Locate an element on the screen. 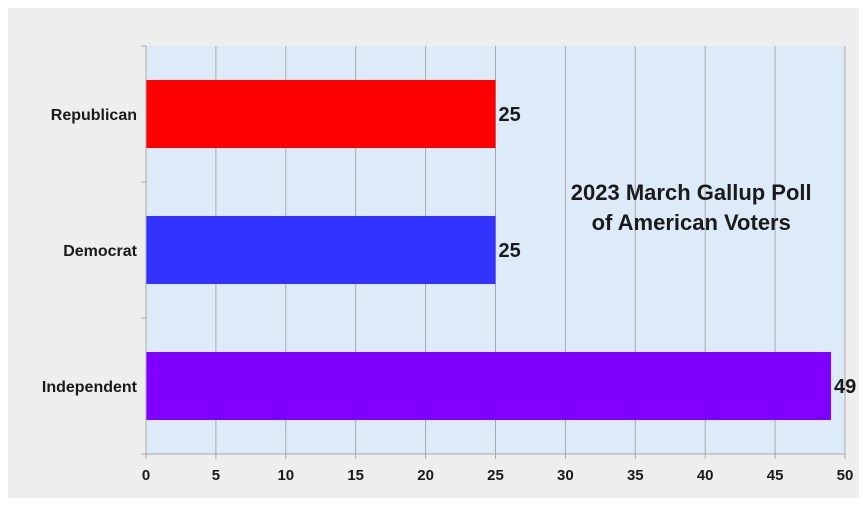  x-tick-label: 40 is located at coordinates (705, 475).